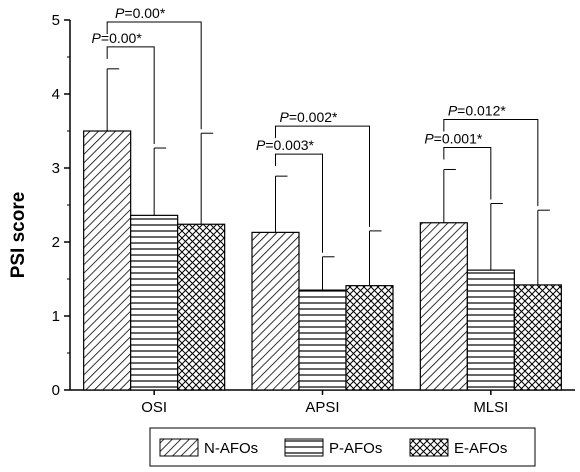  Describe the element at coordinates (322, 407) in the screenshot. I see `x-tick-label-apsi: APSI` at that location.